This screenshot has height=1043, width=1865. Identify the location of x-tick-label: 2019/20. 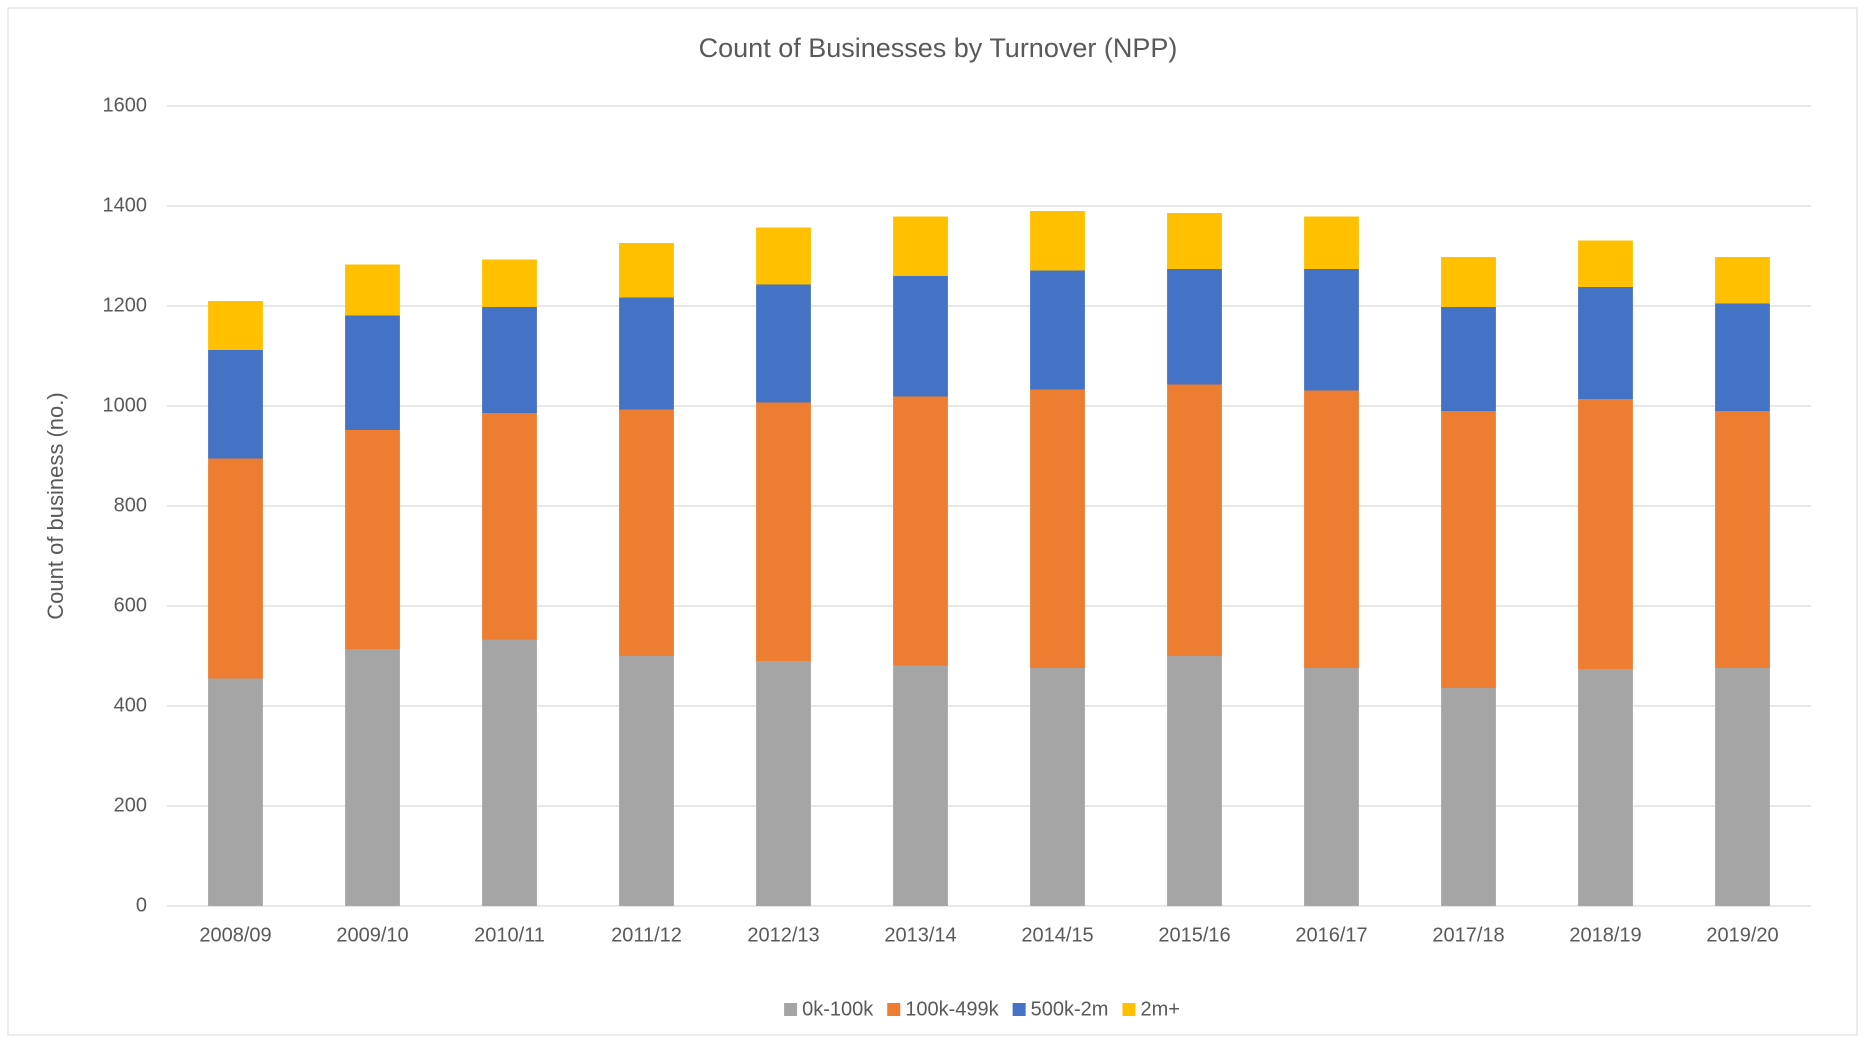
(1742, 935).